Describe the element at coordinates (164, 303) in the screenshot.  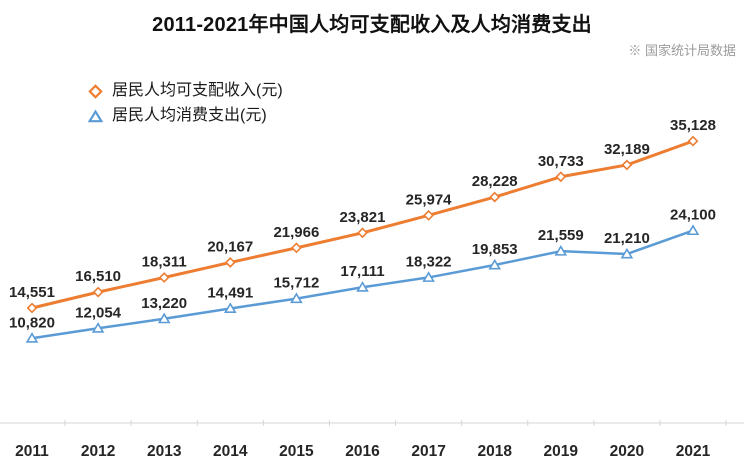
I see `data-label: 13,220` at that location.